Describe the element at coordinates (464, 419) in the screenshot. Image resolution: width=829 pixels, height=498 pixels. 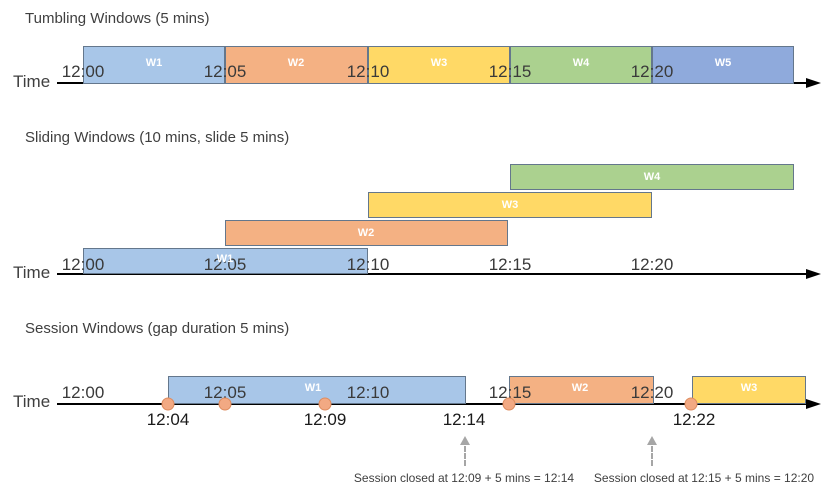
I see `session-event-label-1214: 12:14` at that location.